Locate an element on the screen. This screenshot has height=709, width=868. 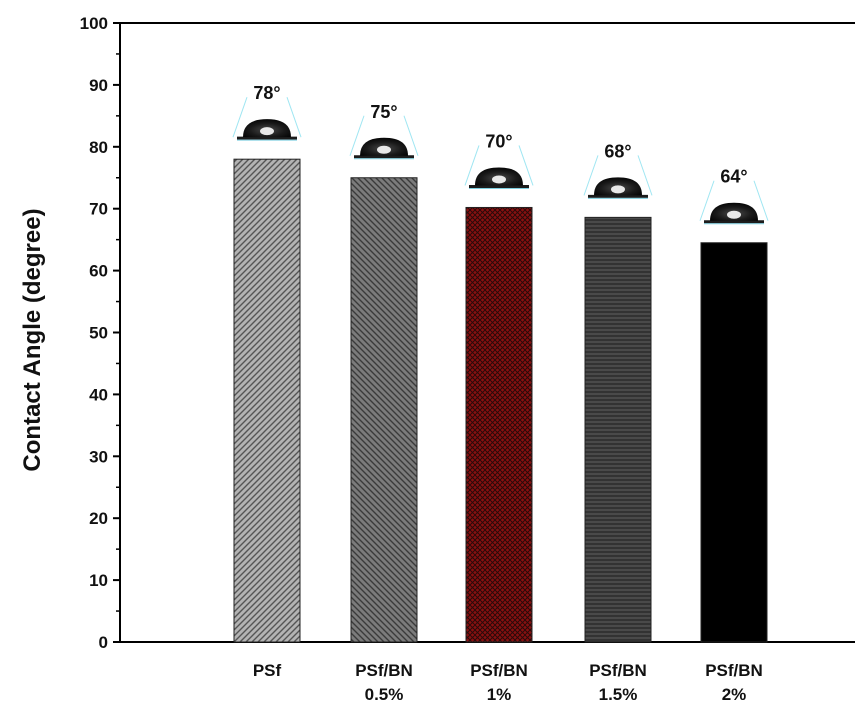
category-sublabel-2: 1% is located at coordinates (499, 694).